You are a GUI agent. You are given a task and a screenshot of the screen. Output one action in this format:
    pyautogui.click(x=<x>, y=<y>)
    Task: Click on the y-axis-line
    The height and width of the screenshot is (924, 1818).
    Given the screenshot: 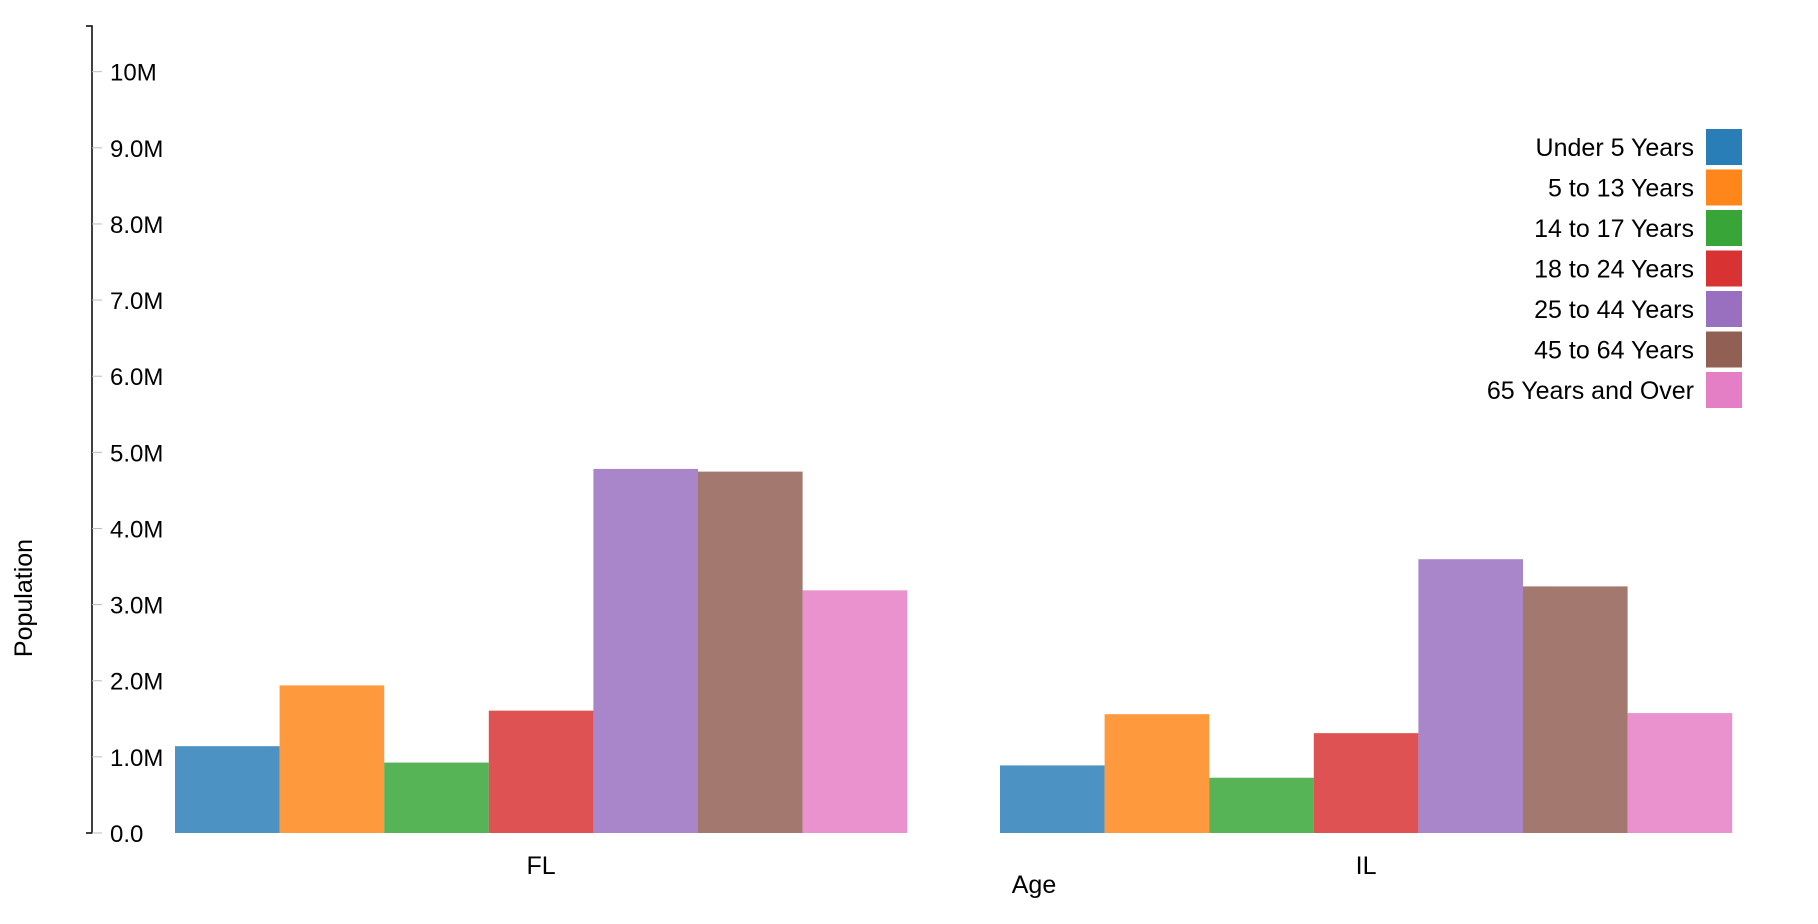 What is the action you would take?
    pyautogui.click(x=89, y=429)
    